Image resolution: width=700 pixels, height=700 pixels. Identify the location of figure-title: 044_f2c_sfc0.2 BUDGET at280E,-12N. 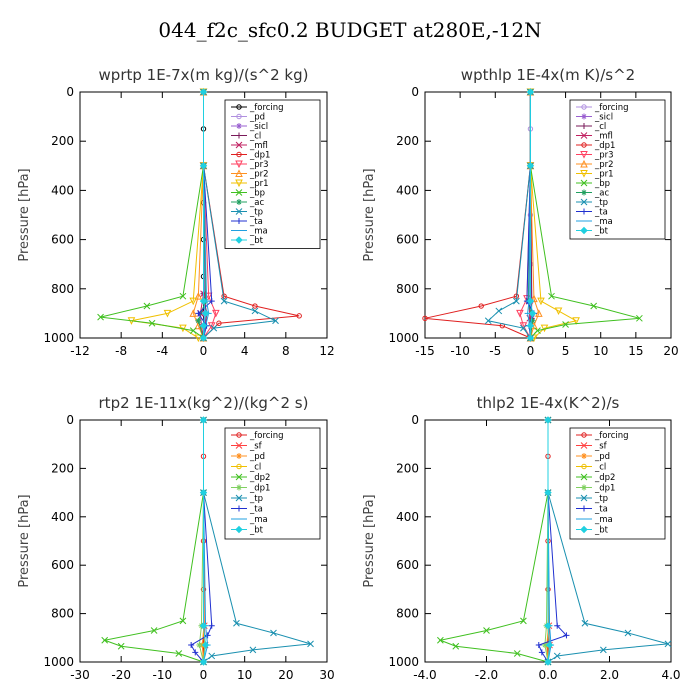
(350, 30).